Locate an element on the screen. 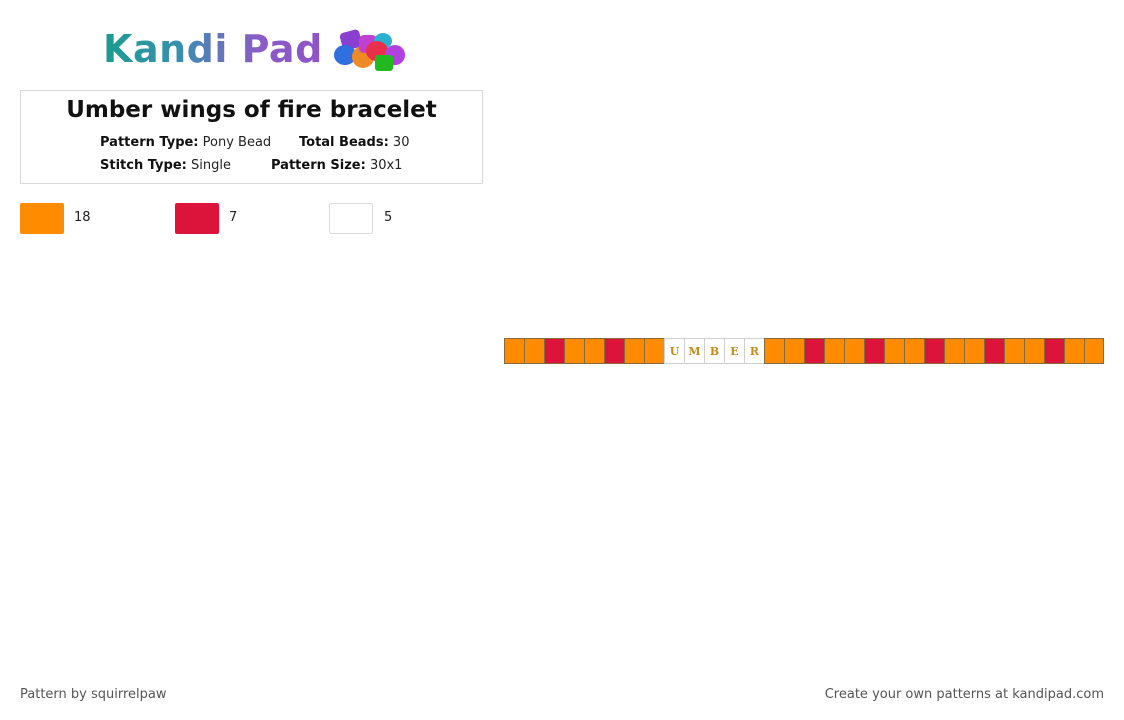 Image resolution: width=1124 pixels, height=720 pixels. bead-letter-m: M is located at coordinates (694, 351).